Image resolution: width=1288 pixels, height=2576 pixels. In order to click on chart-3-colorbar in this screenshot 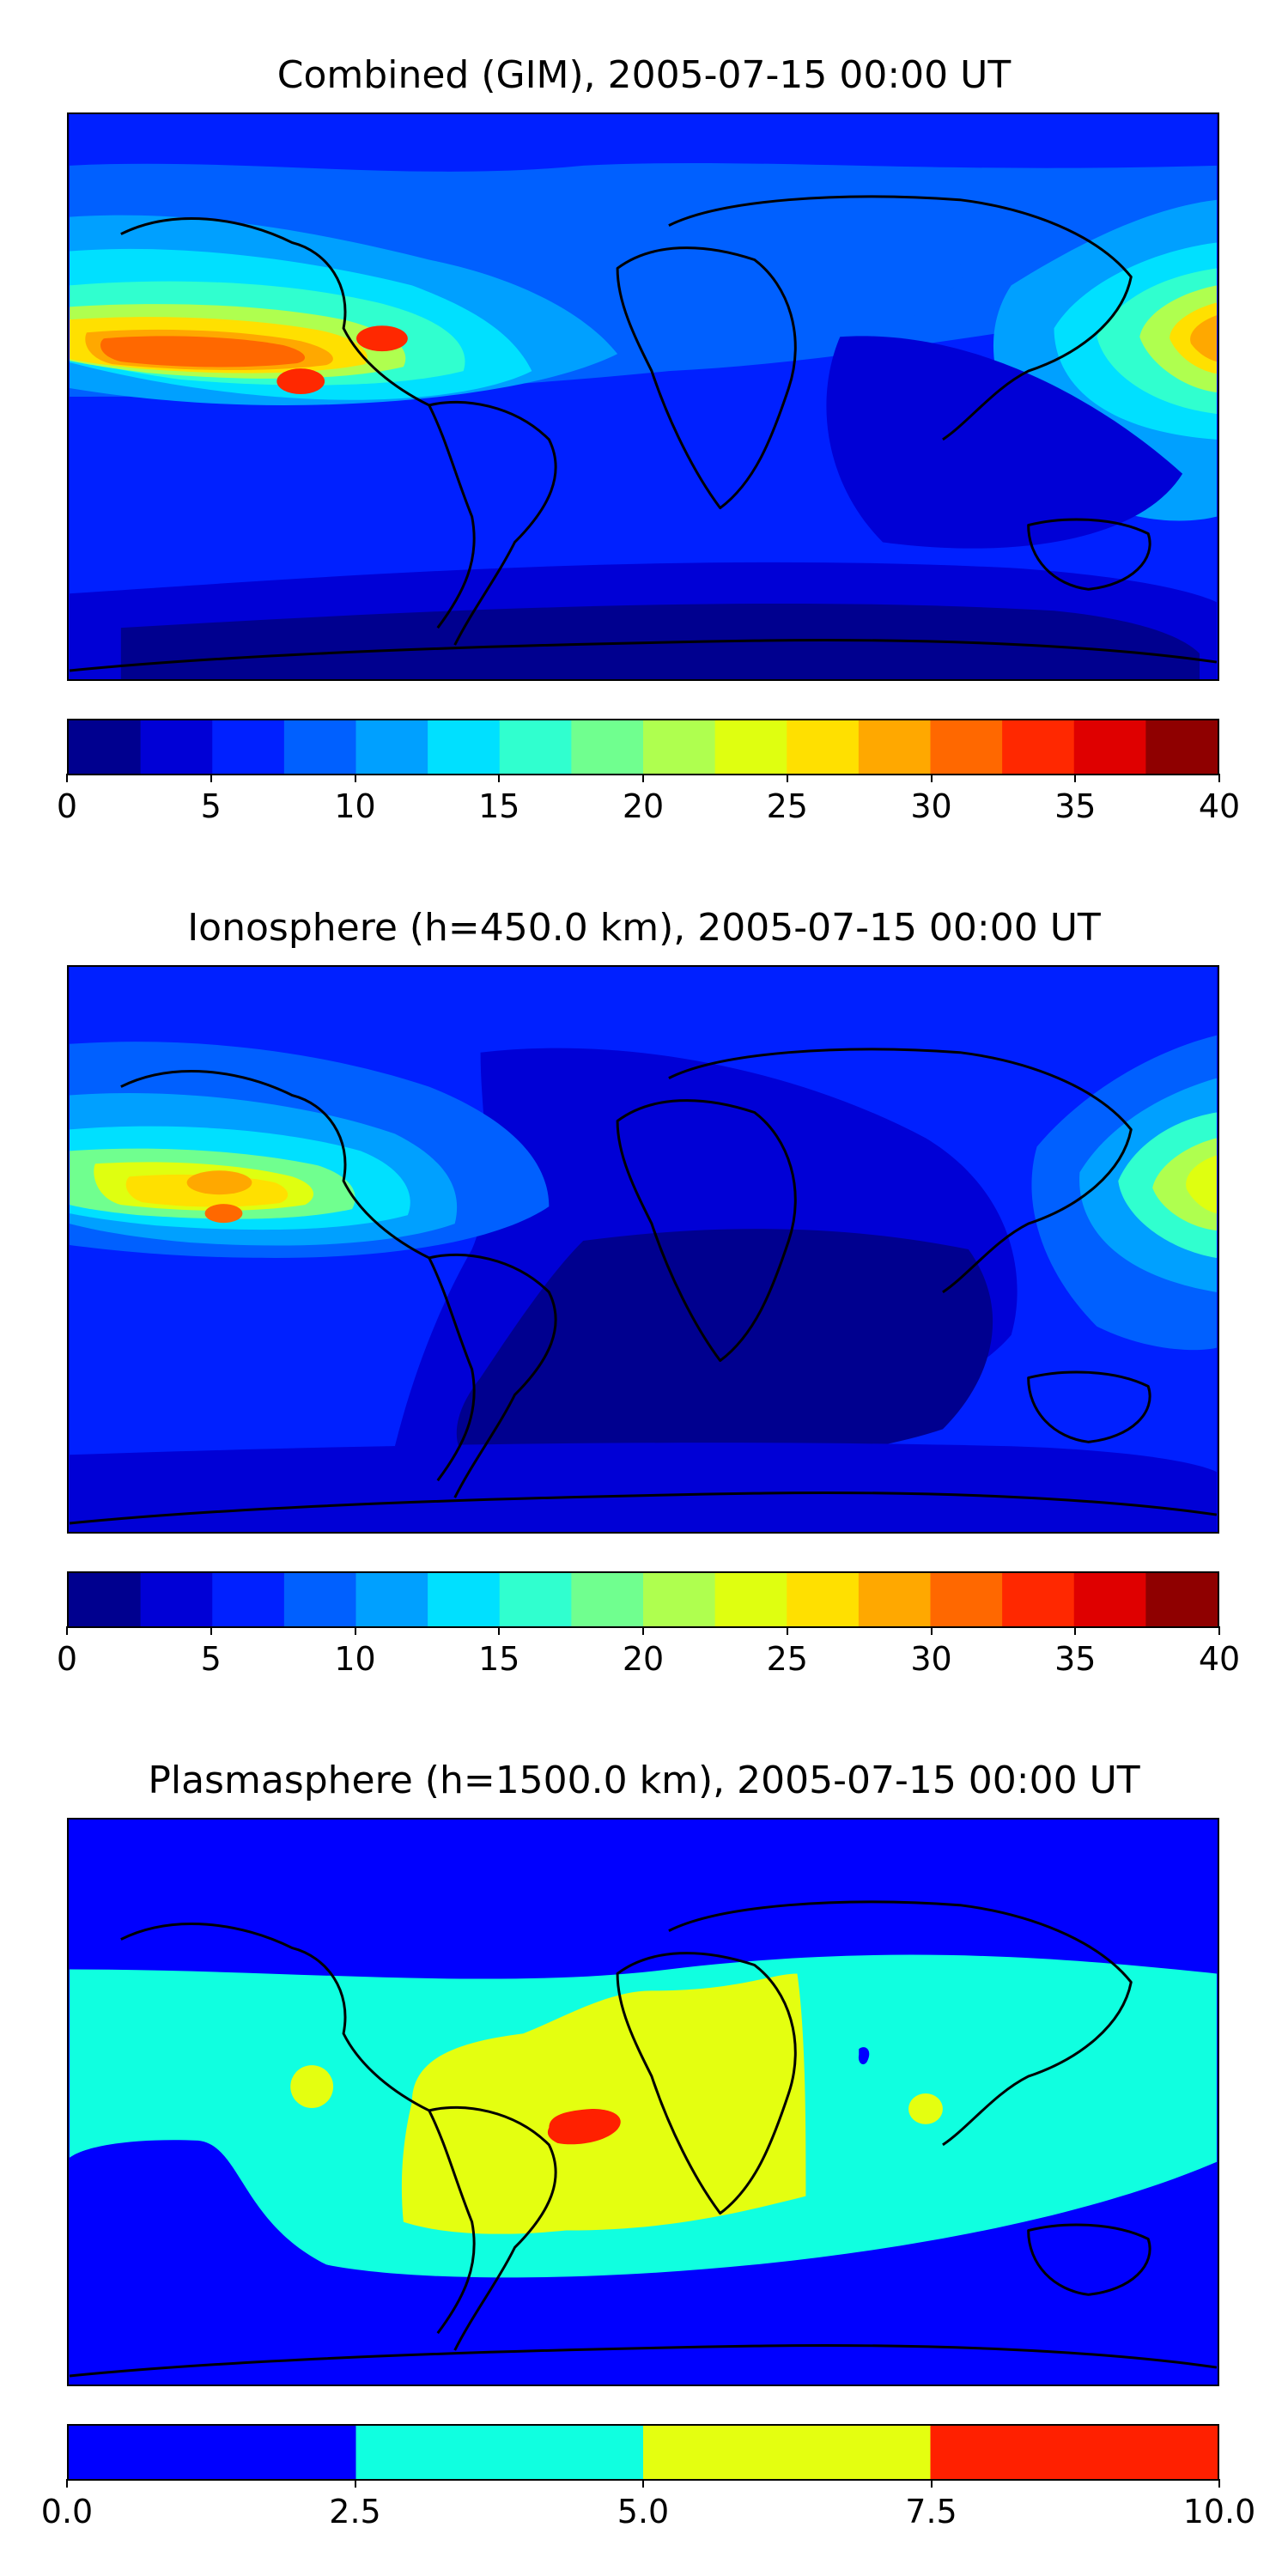, I will do `click(643, 2452)`.